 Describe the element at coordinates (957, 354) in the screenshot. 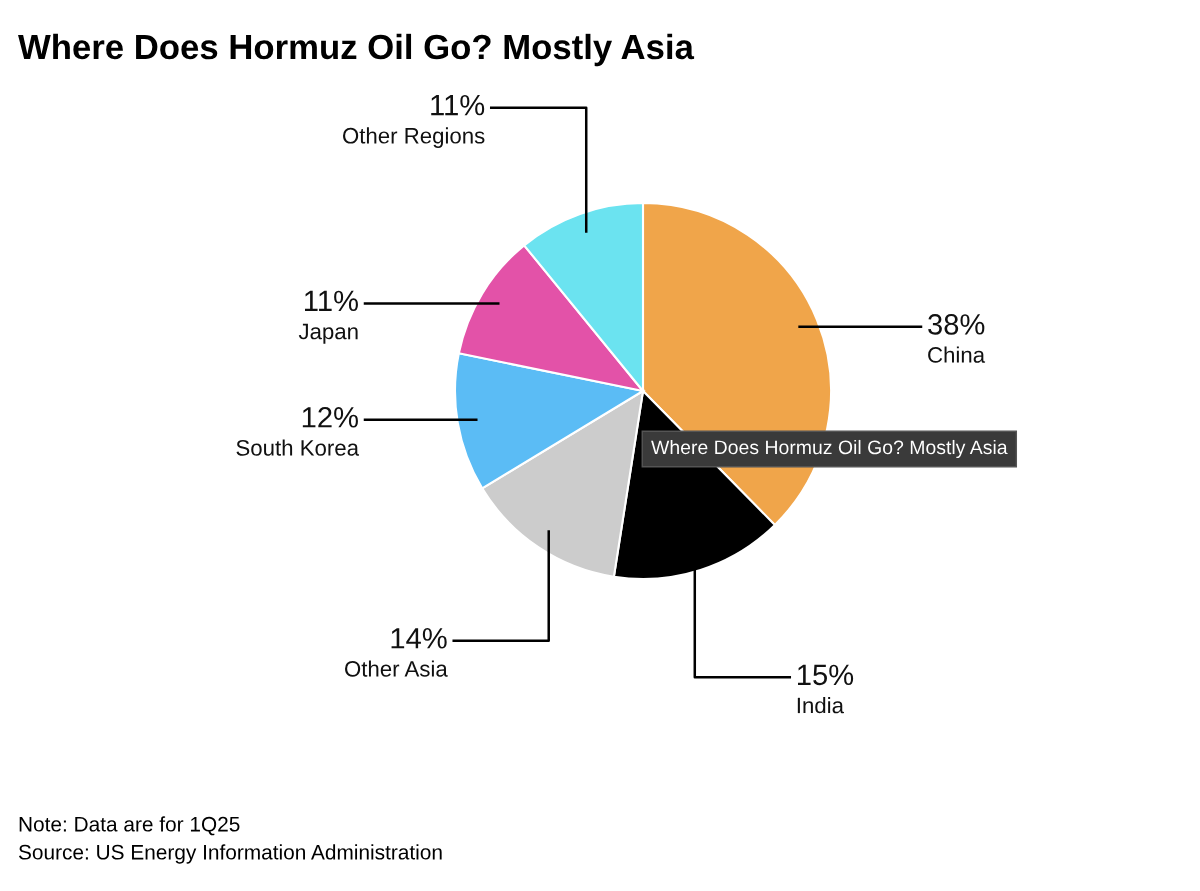

I see `slice-label: China` at that location.